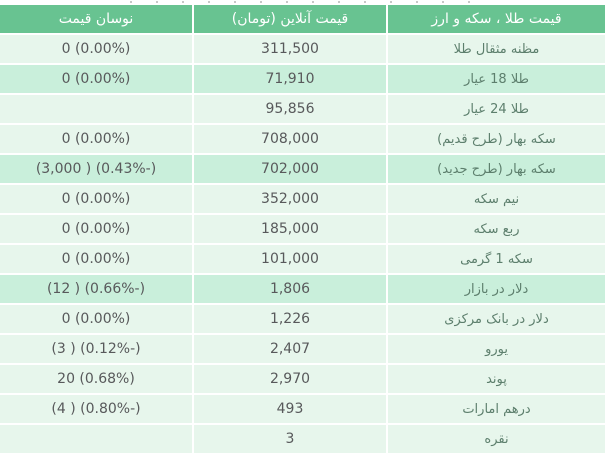 Image resolution: width=605 pixels, height=457 pixels. Describe the element at coordinates (496, 439) in the screenshot. I see `item-label-cell: نقره` at that location.